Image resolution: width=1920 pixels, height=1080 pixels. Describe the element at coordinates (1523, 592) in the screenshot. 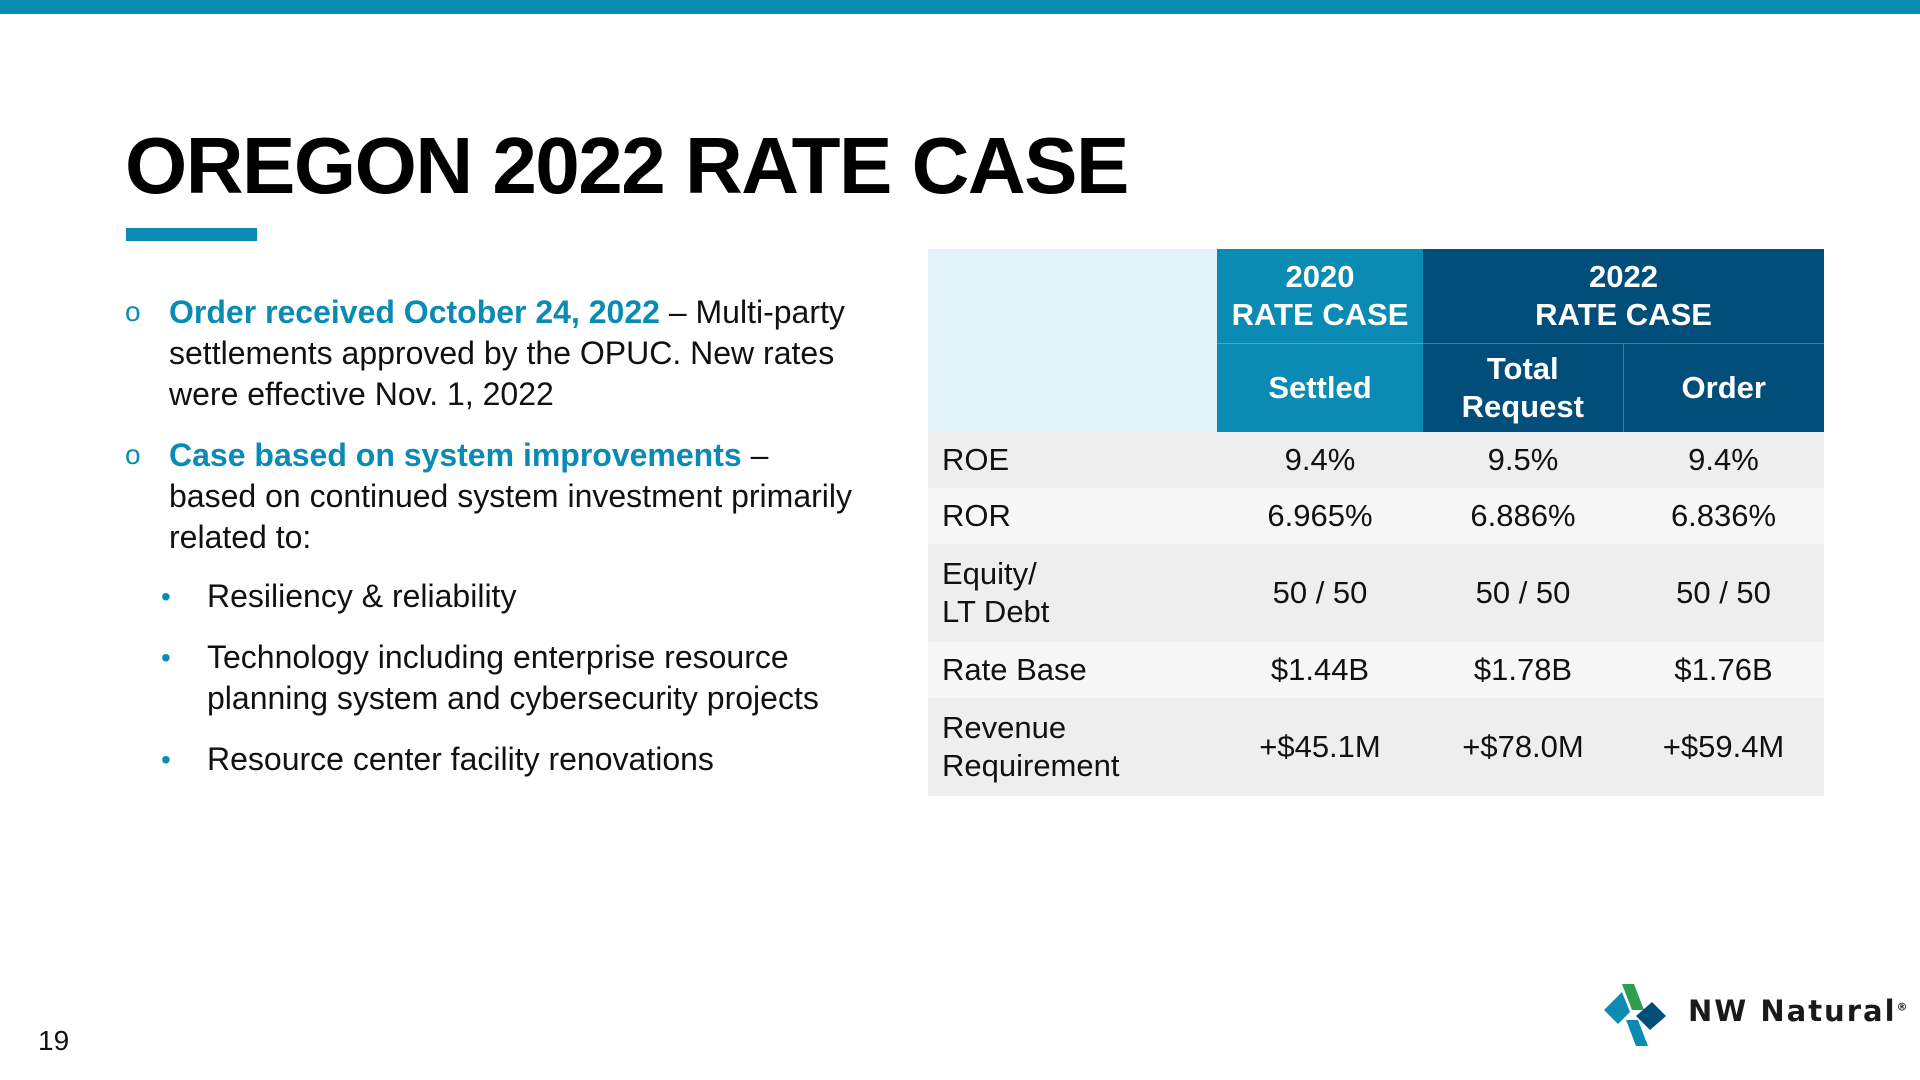

I see `cell-total-request: 50 / 50` at that location.